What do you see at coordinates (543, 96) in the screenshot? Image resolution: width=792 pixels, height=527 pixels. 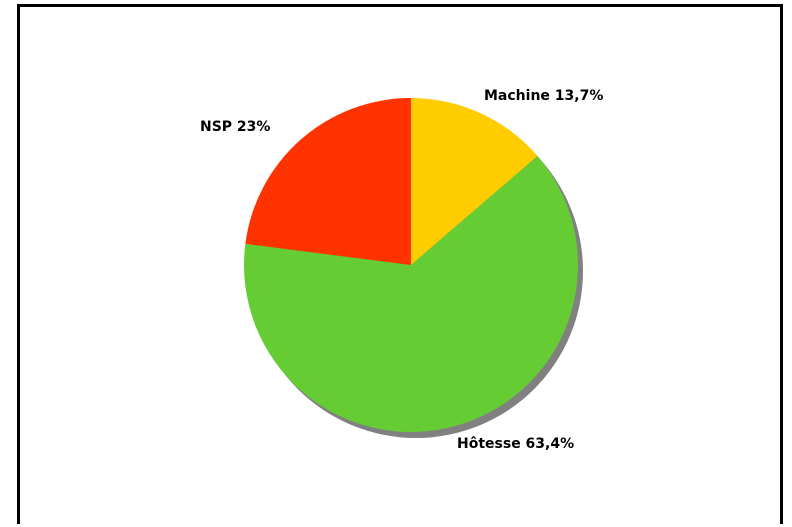 I see `slice-label-machine: Machine 13,7%` at bounding box center [543, 96].